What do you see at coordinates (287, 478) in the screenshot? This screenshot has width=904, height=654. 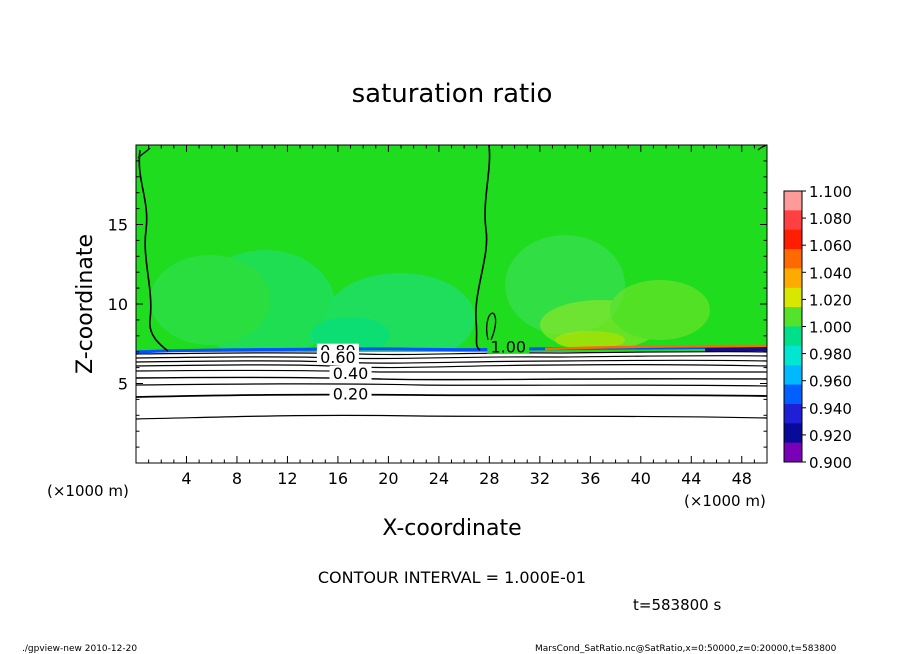 I see `x-tick-label: 12` at bounding box center [287, 478].